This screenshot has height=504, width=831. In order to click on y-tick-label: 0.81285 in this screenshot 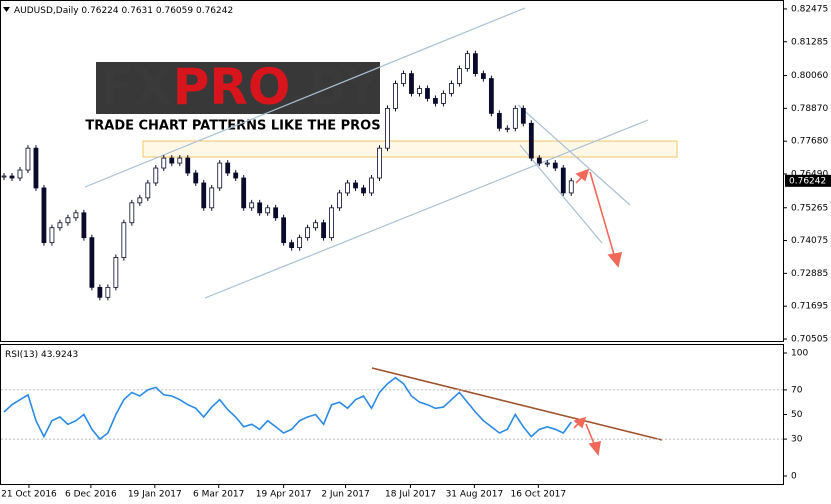, I will do `click(809, 42)`.